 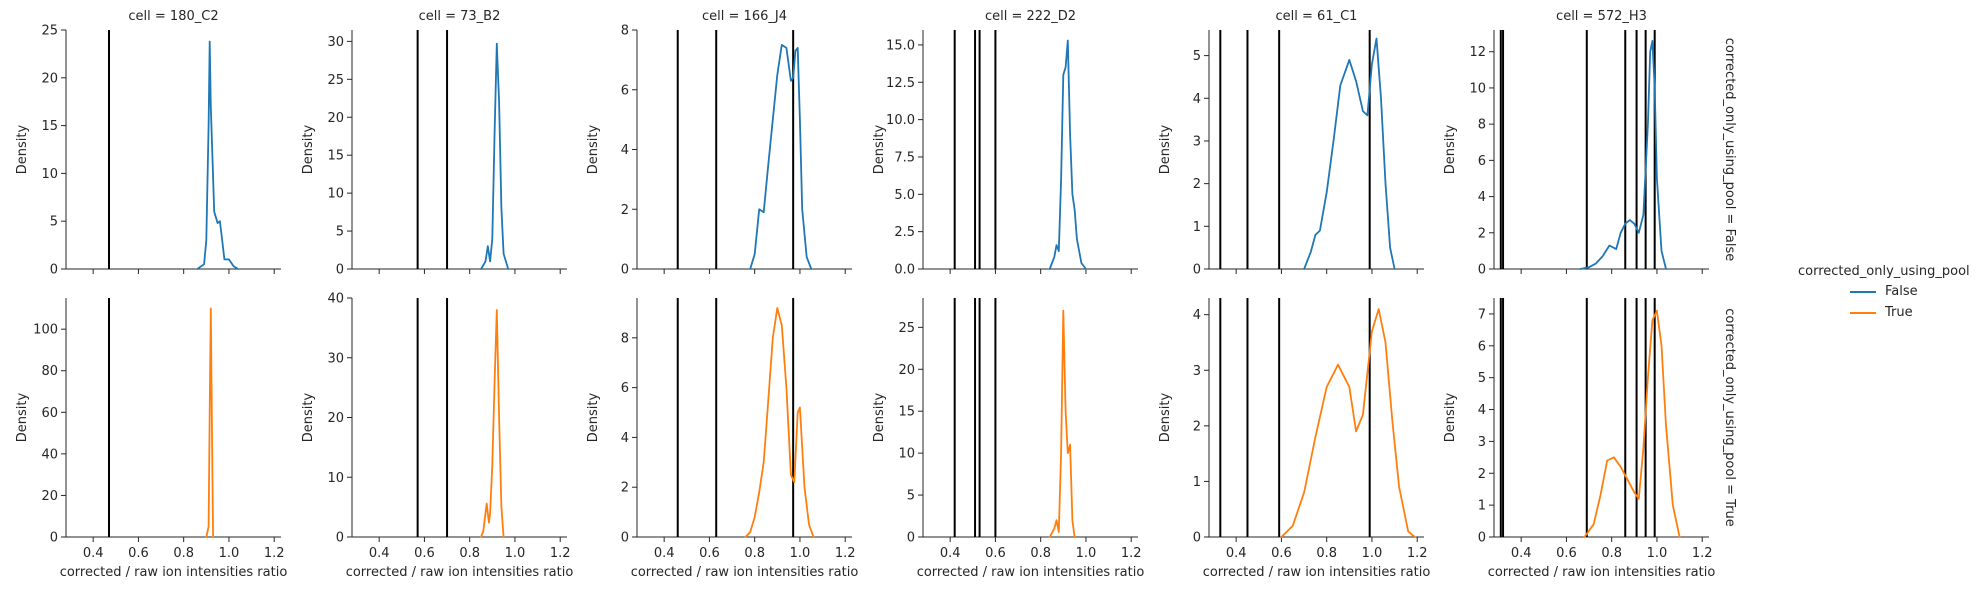 I want to click on y-tick-label-cell-61-c1-row-0: 2, so click(x=1197, y=184).